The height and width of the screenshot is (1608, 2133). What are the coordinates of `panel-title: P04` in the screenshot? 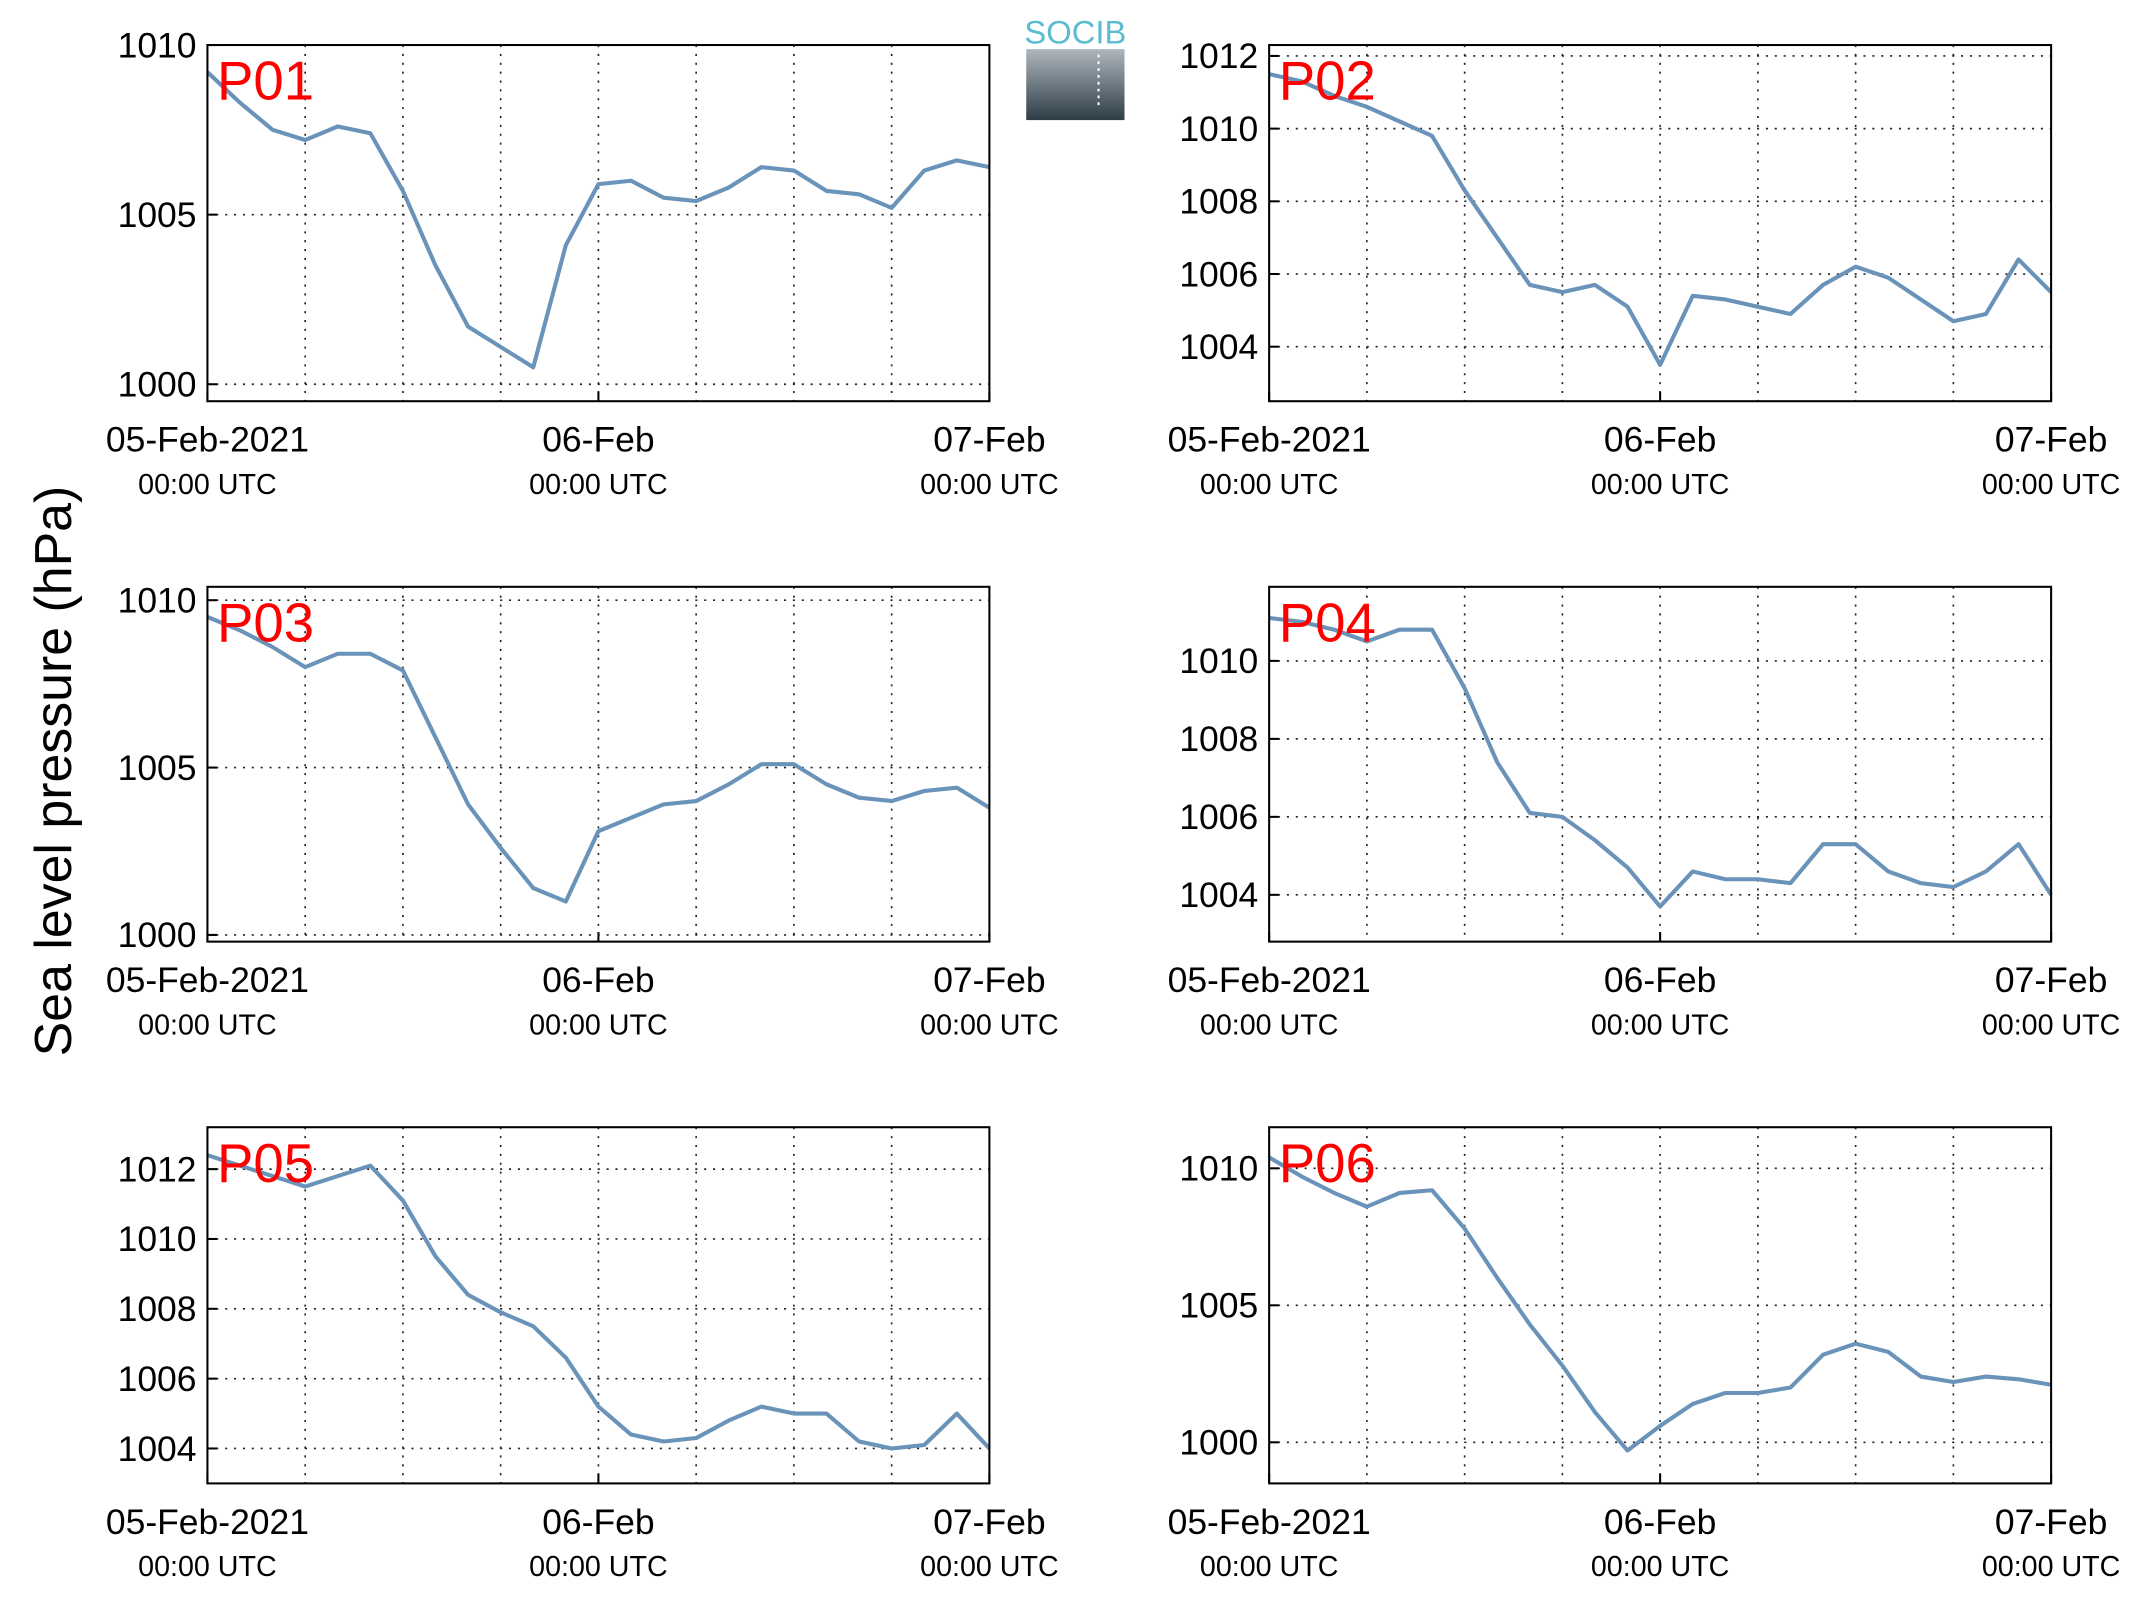 It's located at (1327, 622).